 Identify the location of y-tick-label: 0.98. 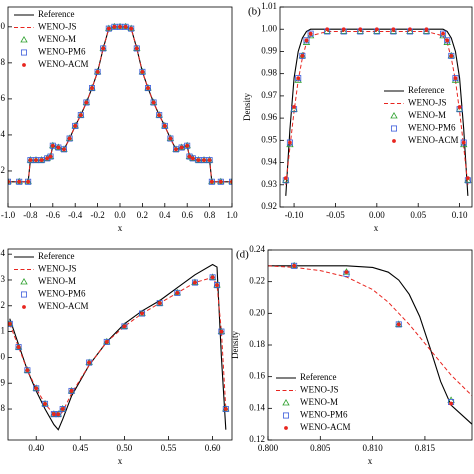
(269, 73).